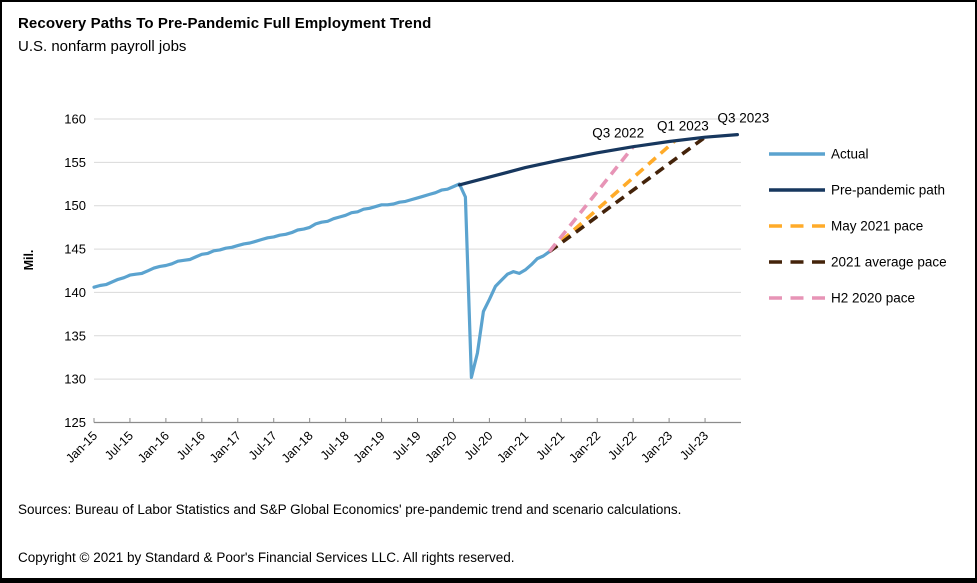 The height and width of the screenshot is (583, 977). I want to click on annotation-label: Q1 2023, so click(683, 125).